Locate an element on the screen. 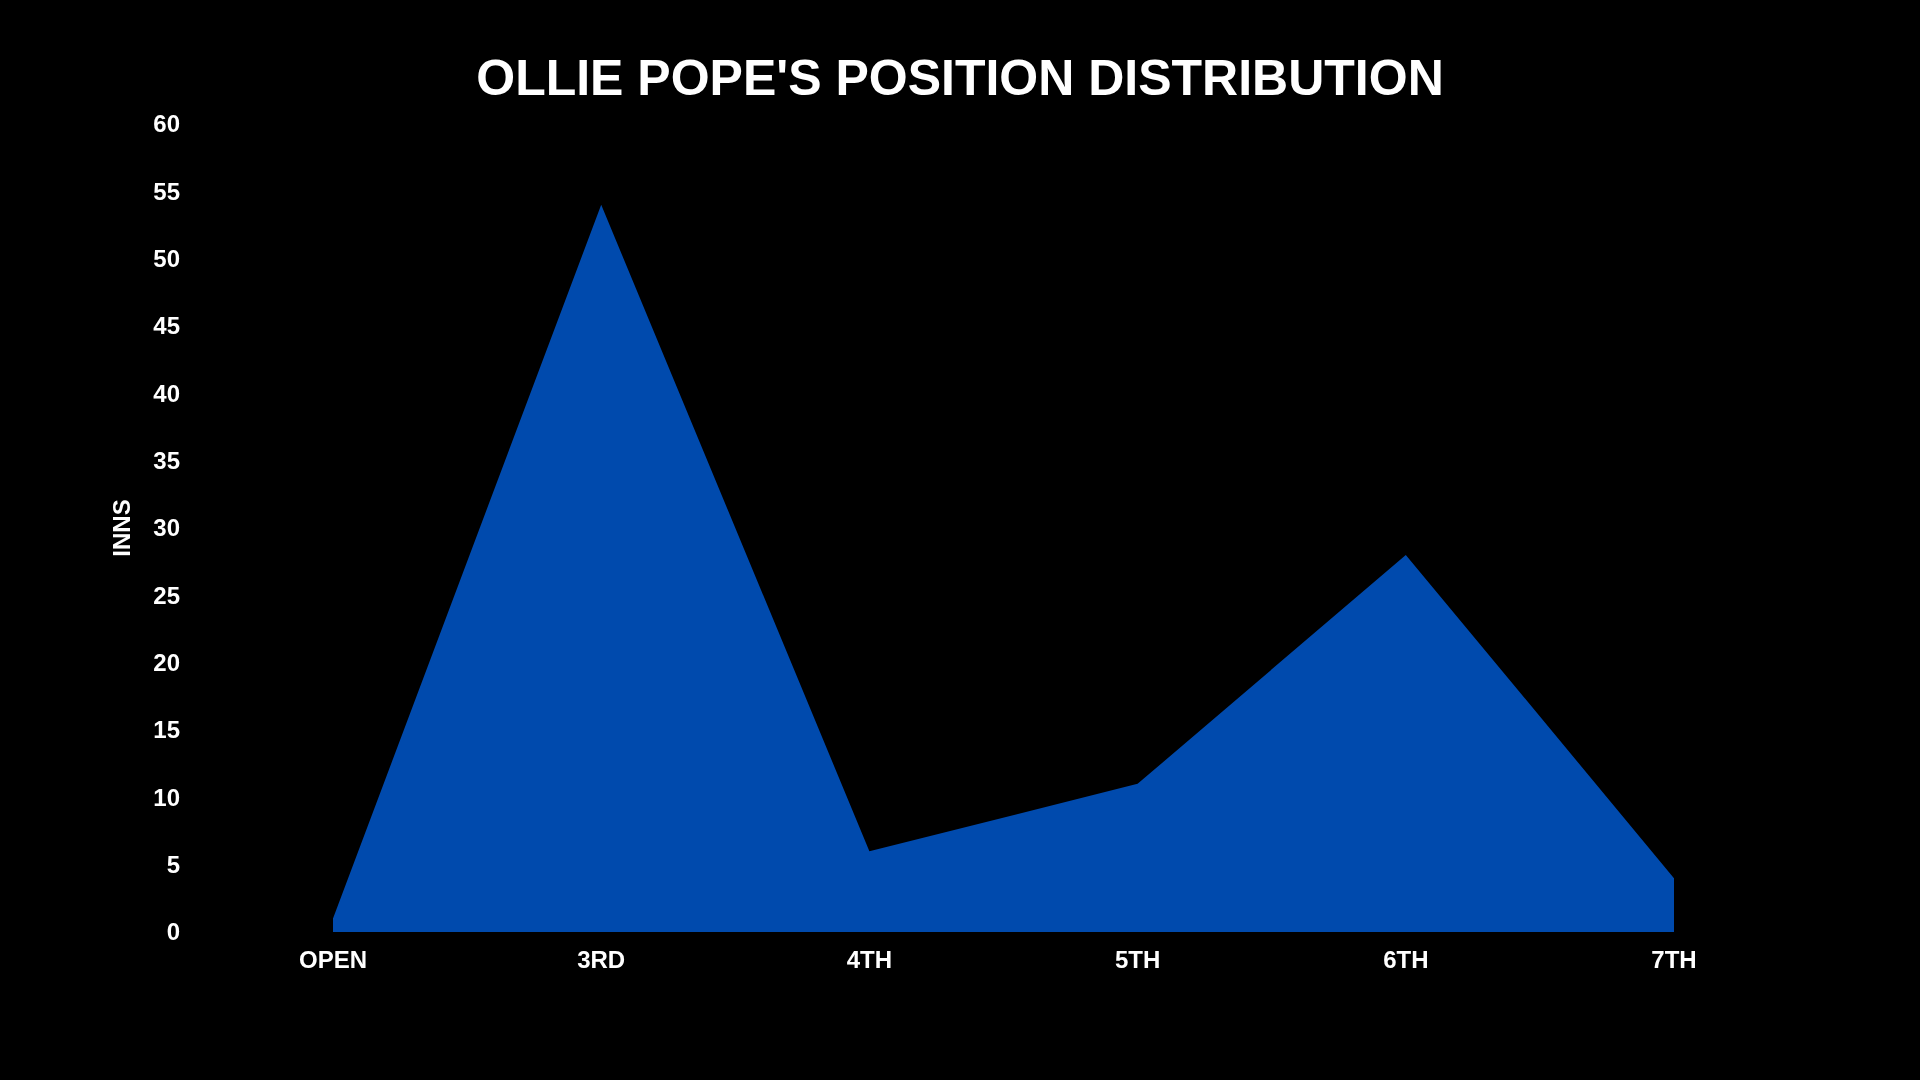 This screenshot has height=1080, width=1920. y-tick-label: 55 is located at coordinates (166, 191).